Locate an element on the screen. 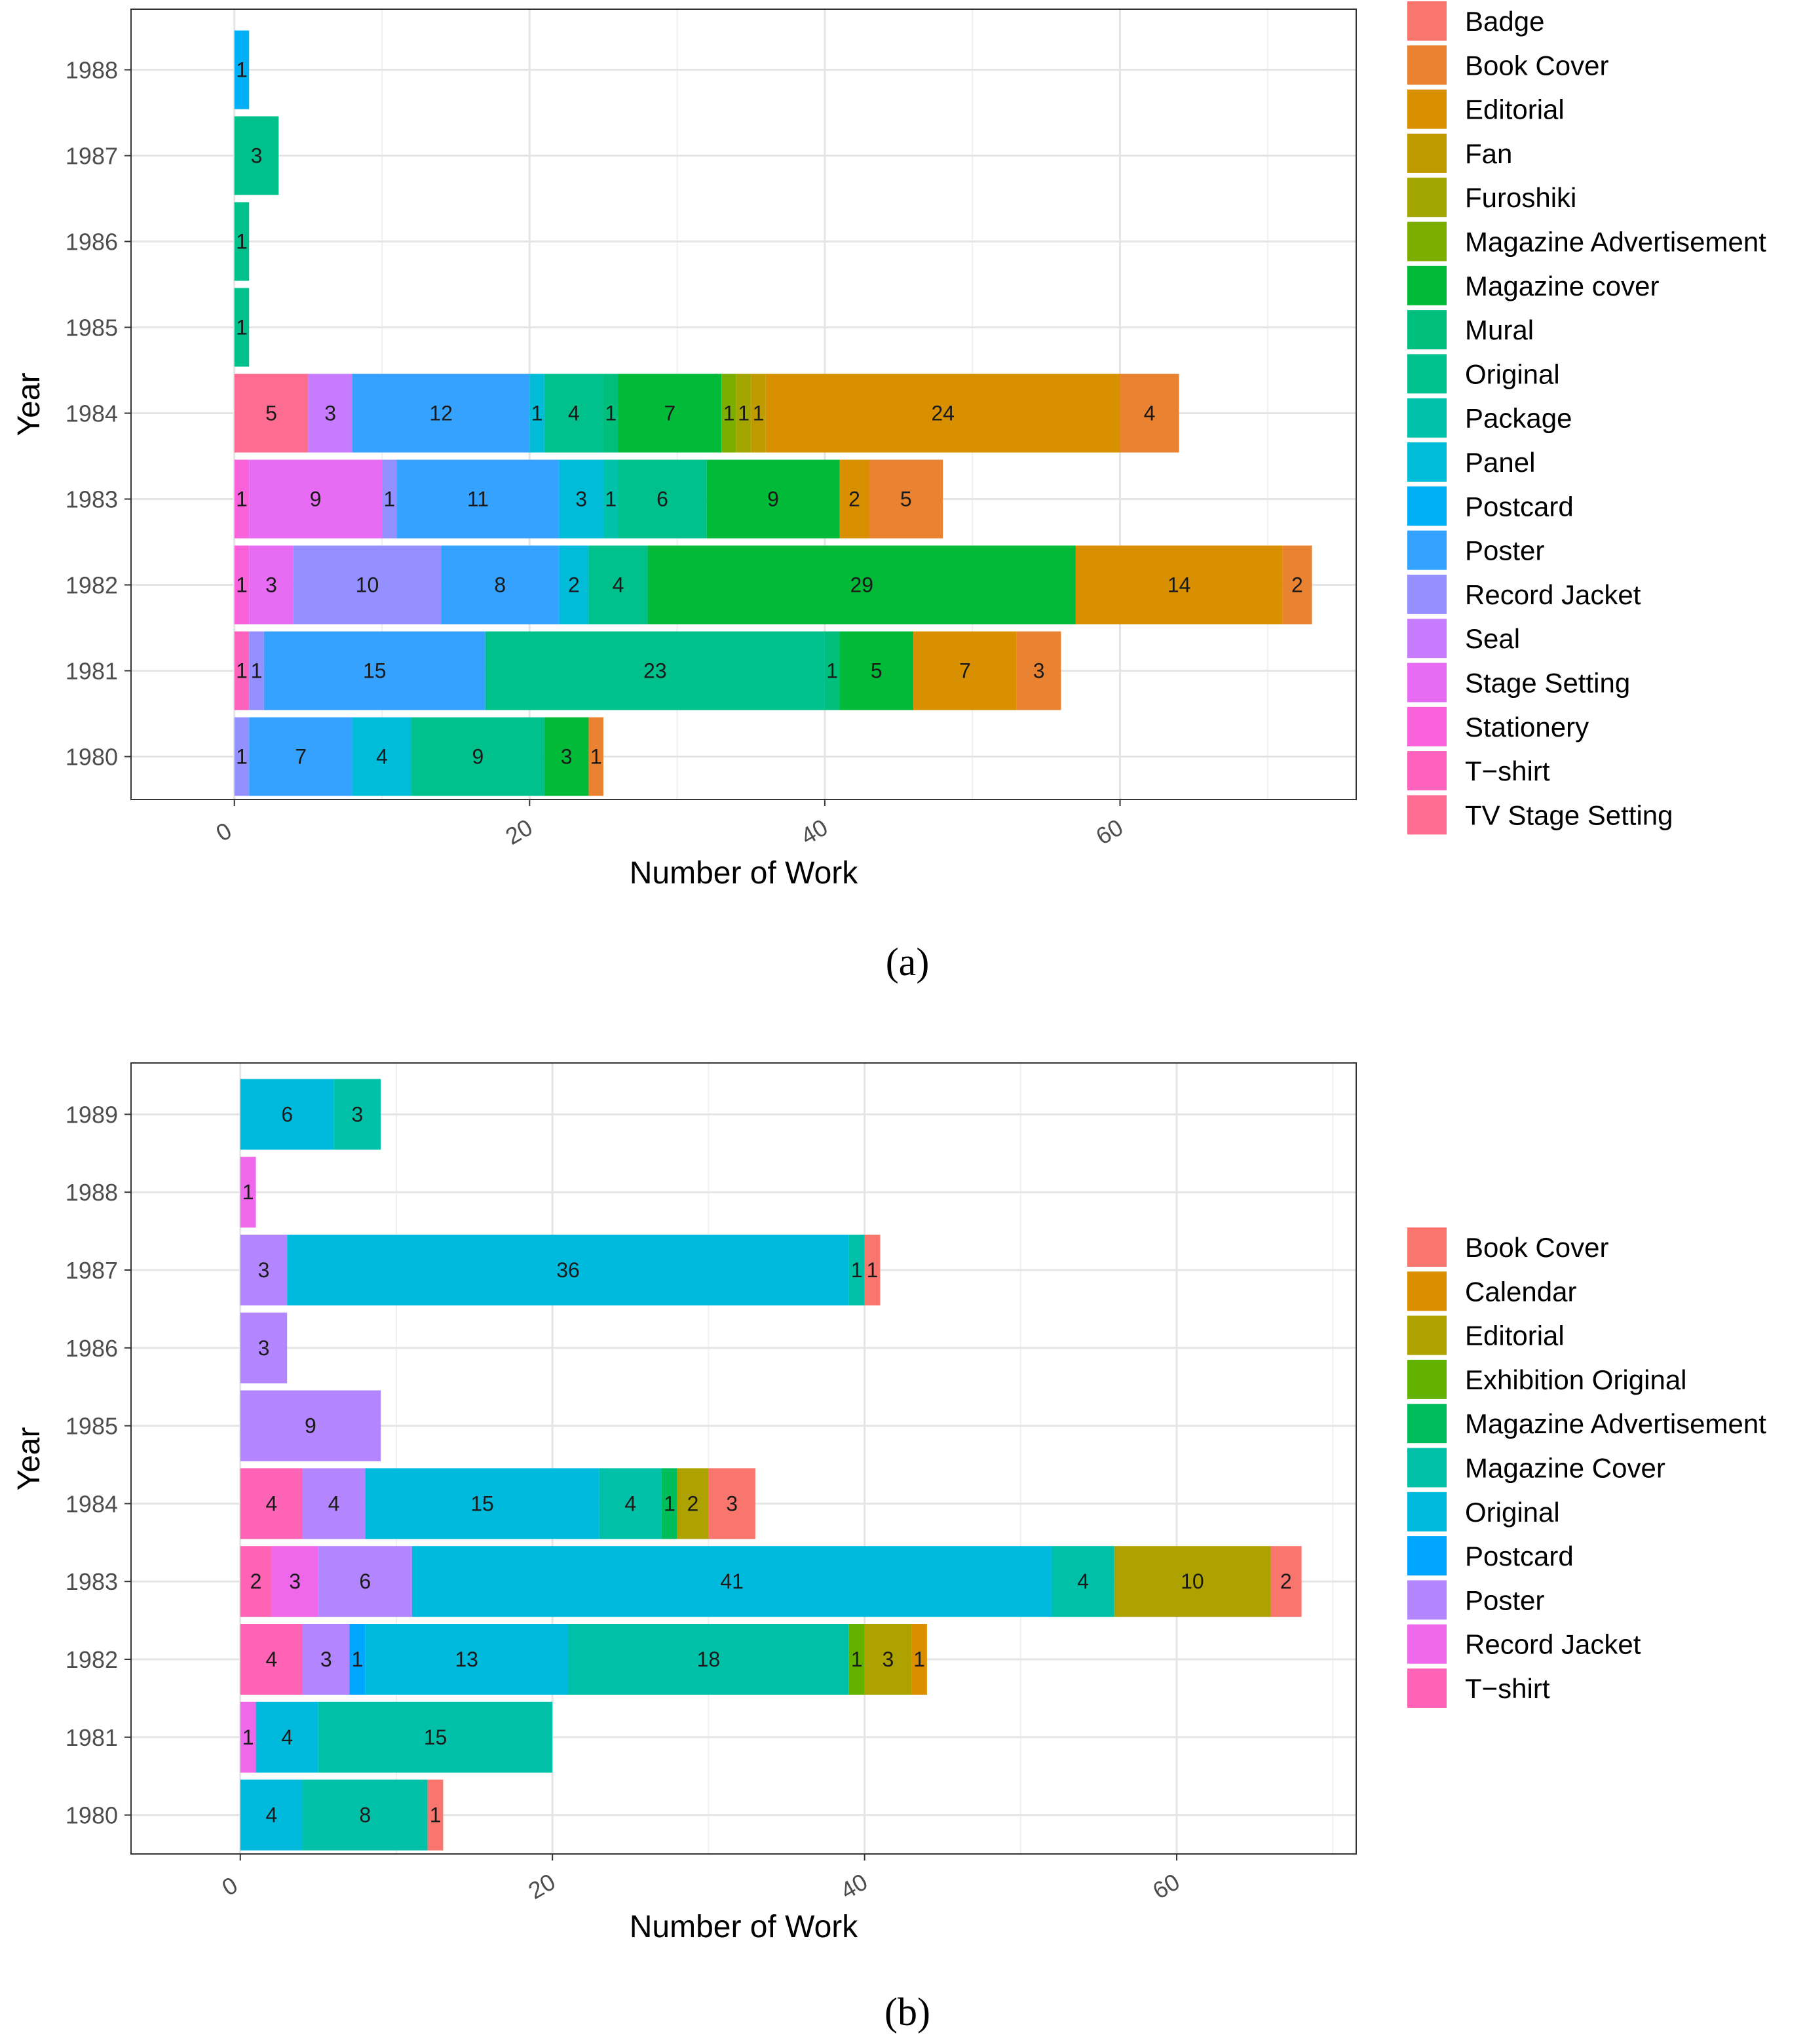 The width and height of the screenshot is (1805, 2044). bar-segment-label: 29 is located at coordinates (861, 585).